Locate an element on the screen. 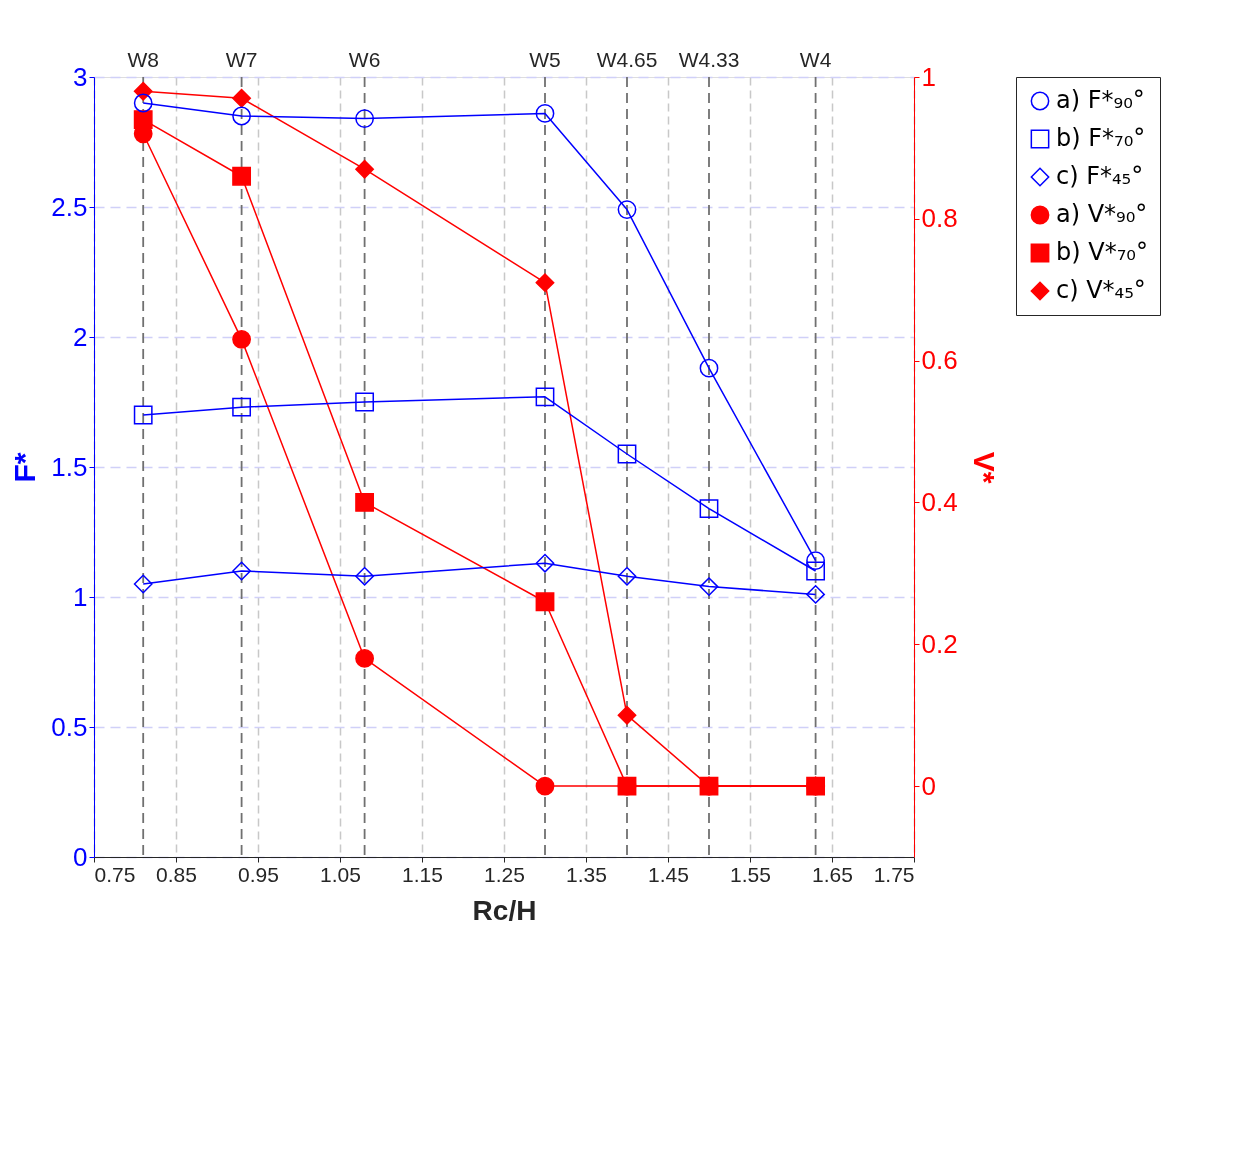 Image resolution: width=1256 pixels, height=1173 pixels. y2-tick-label: 0 is located at coordinates (928, 785).